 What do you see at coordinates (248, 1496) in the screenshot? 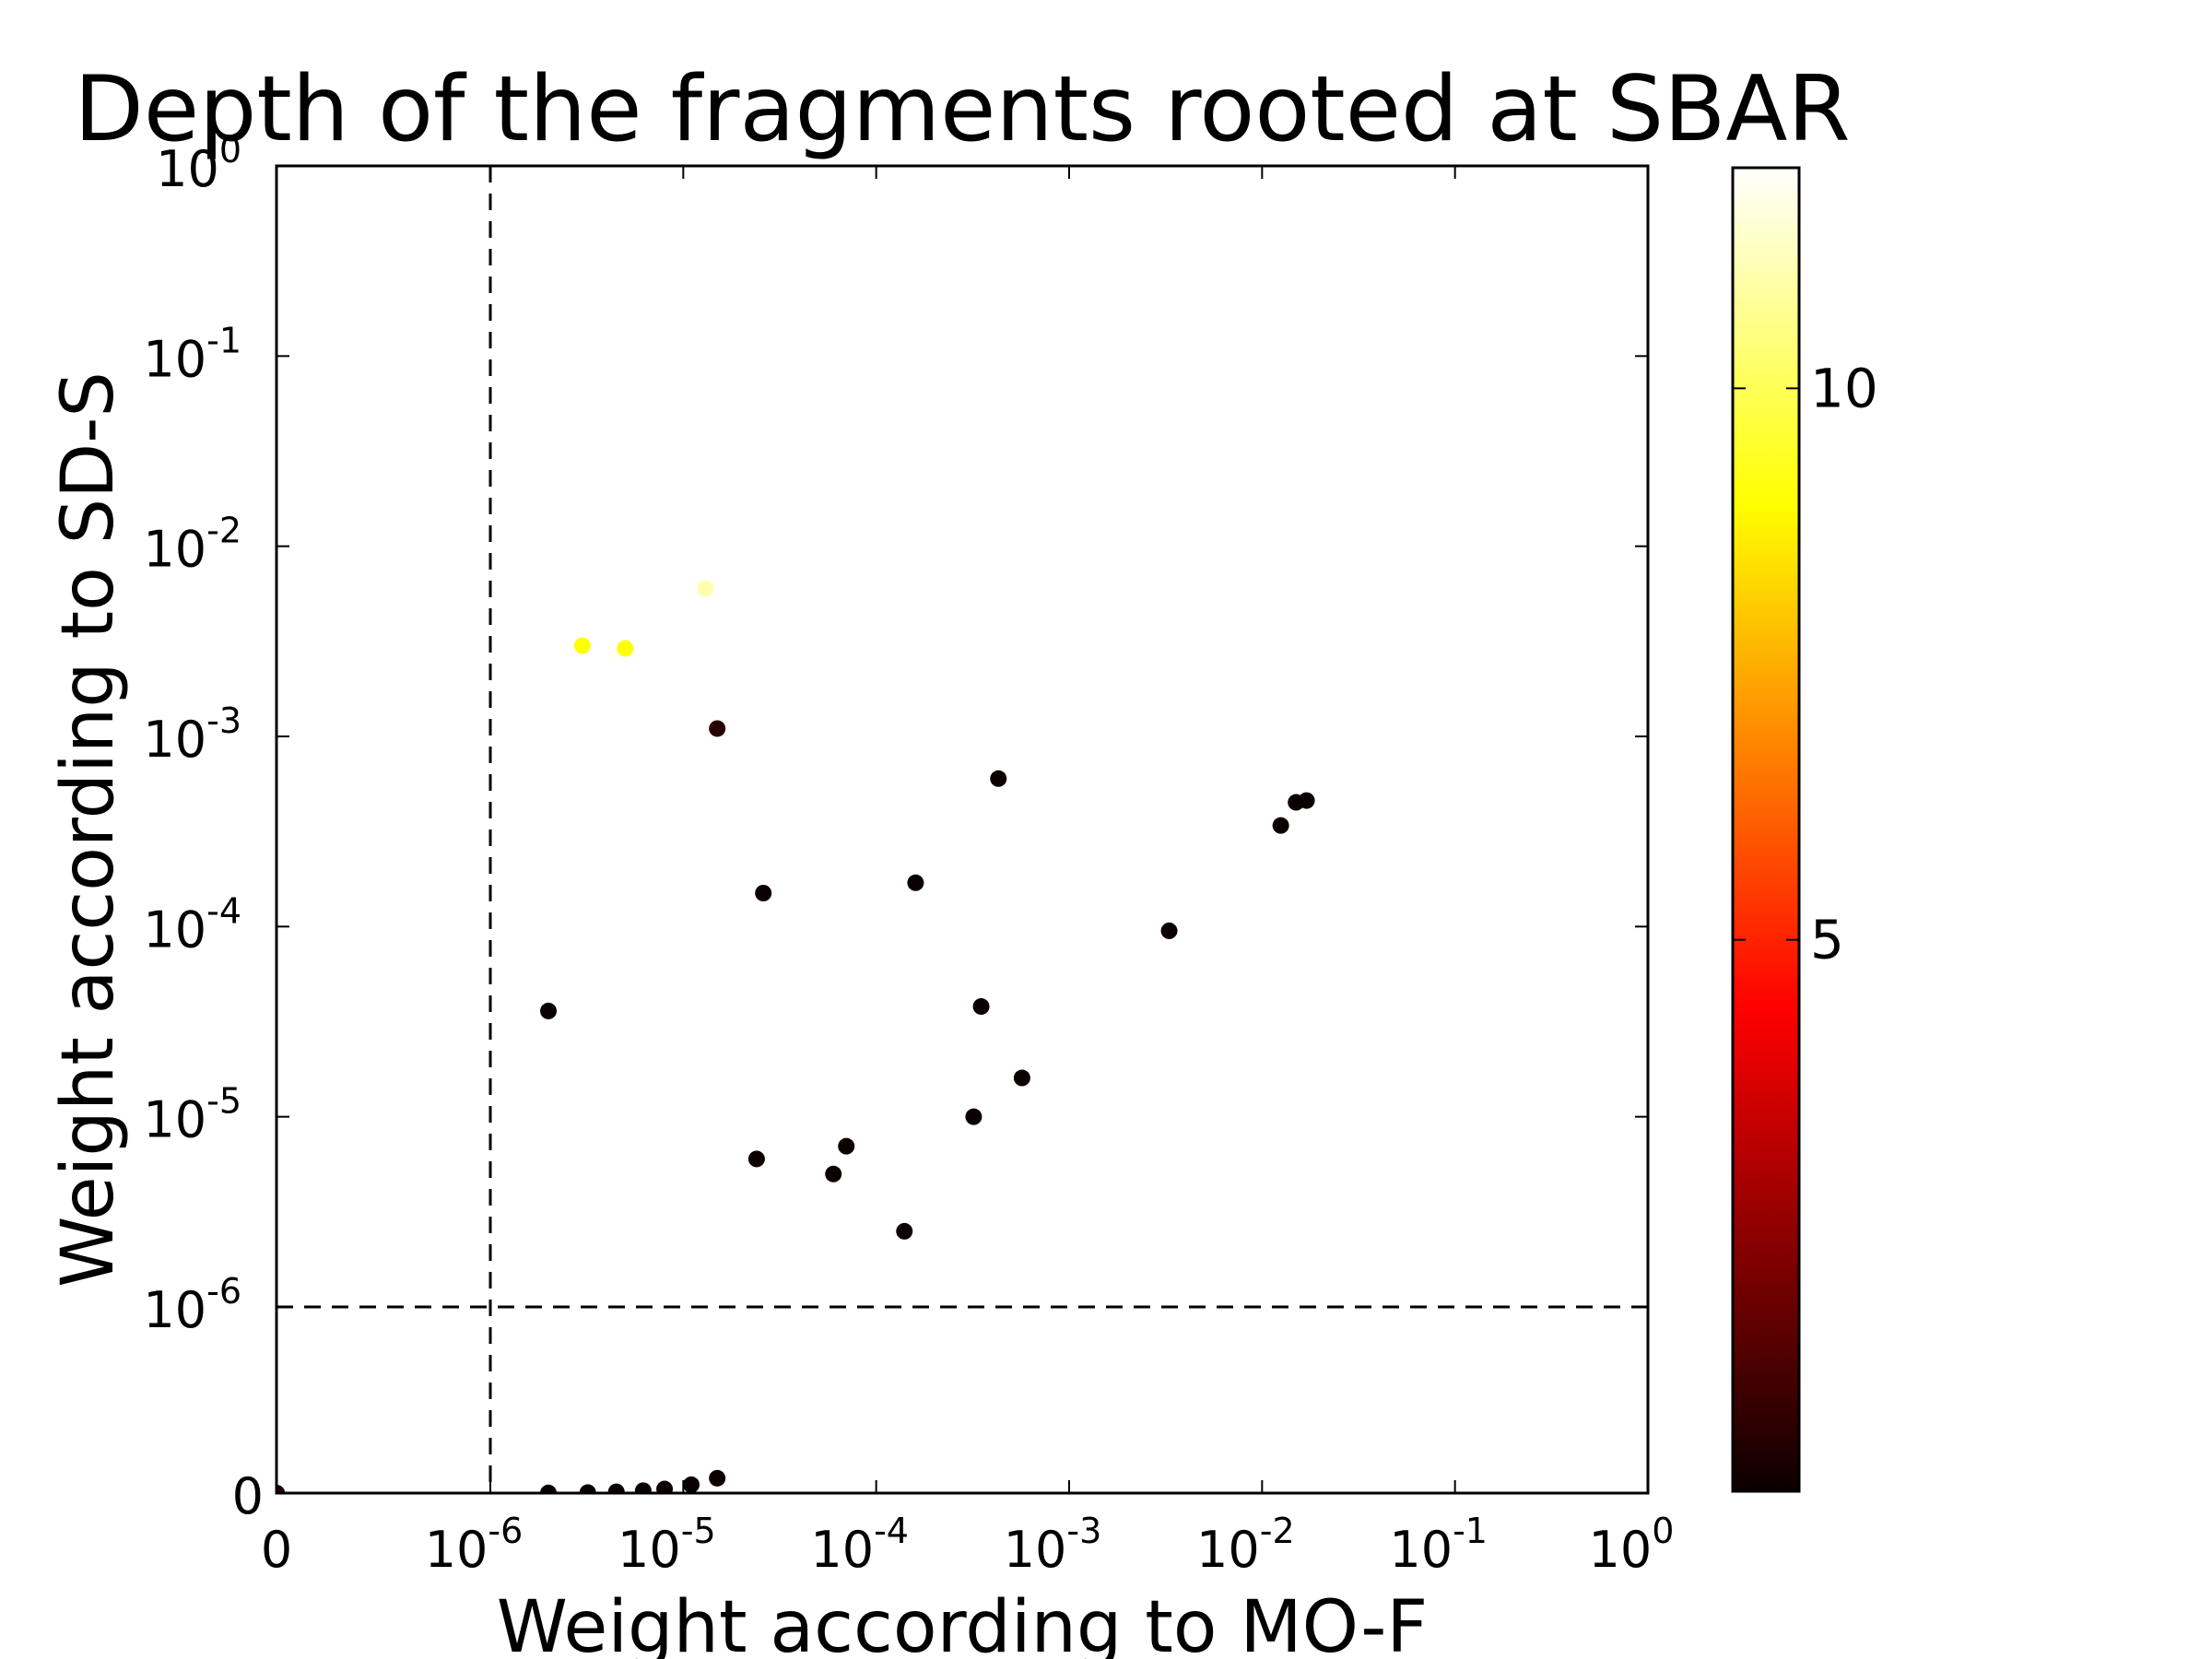
I see `y-tick-label-0: 0` at bounding box center [248, 1496].